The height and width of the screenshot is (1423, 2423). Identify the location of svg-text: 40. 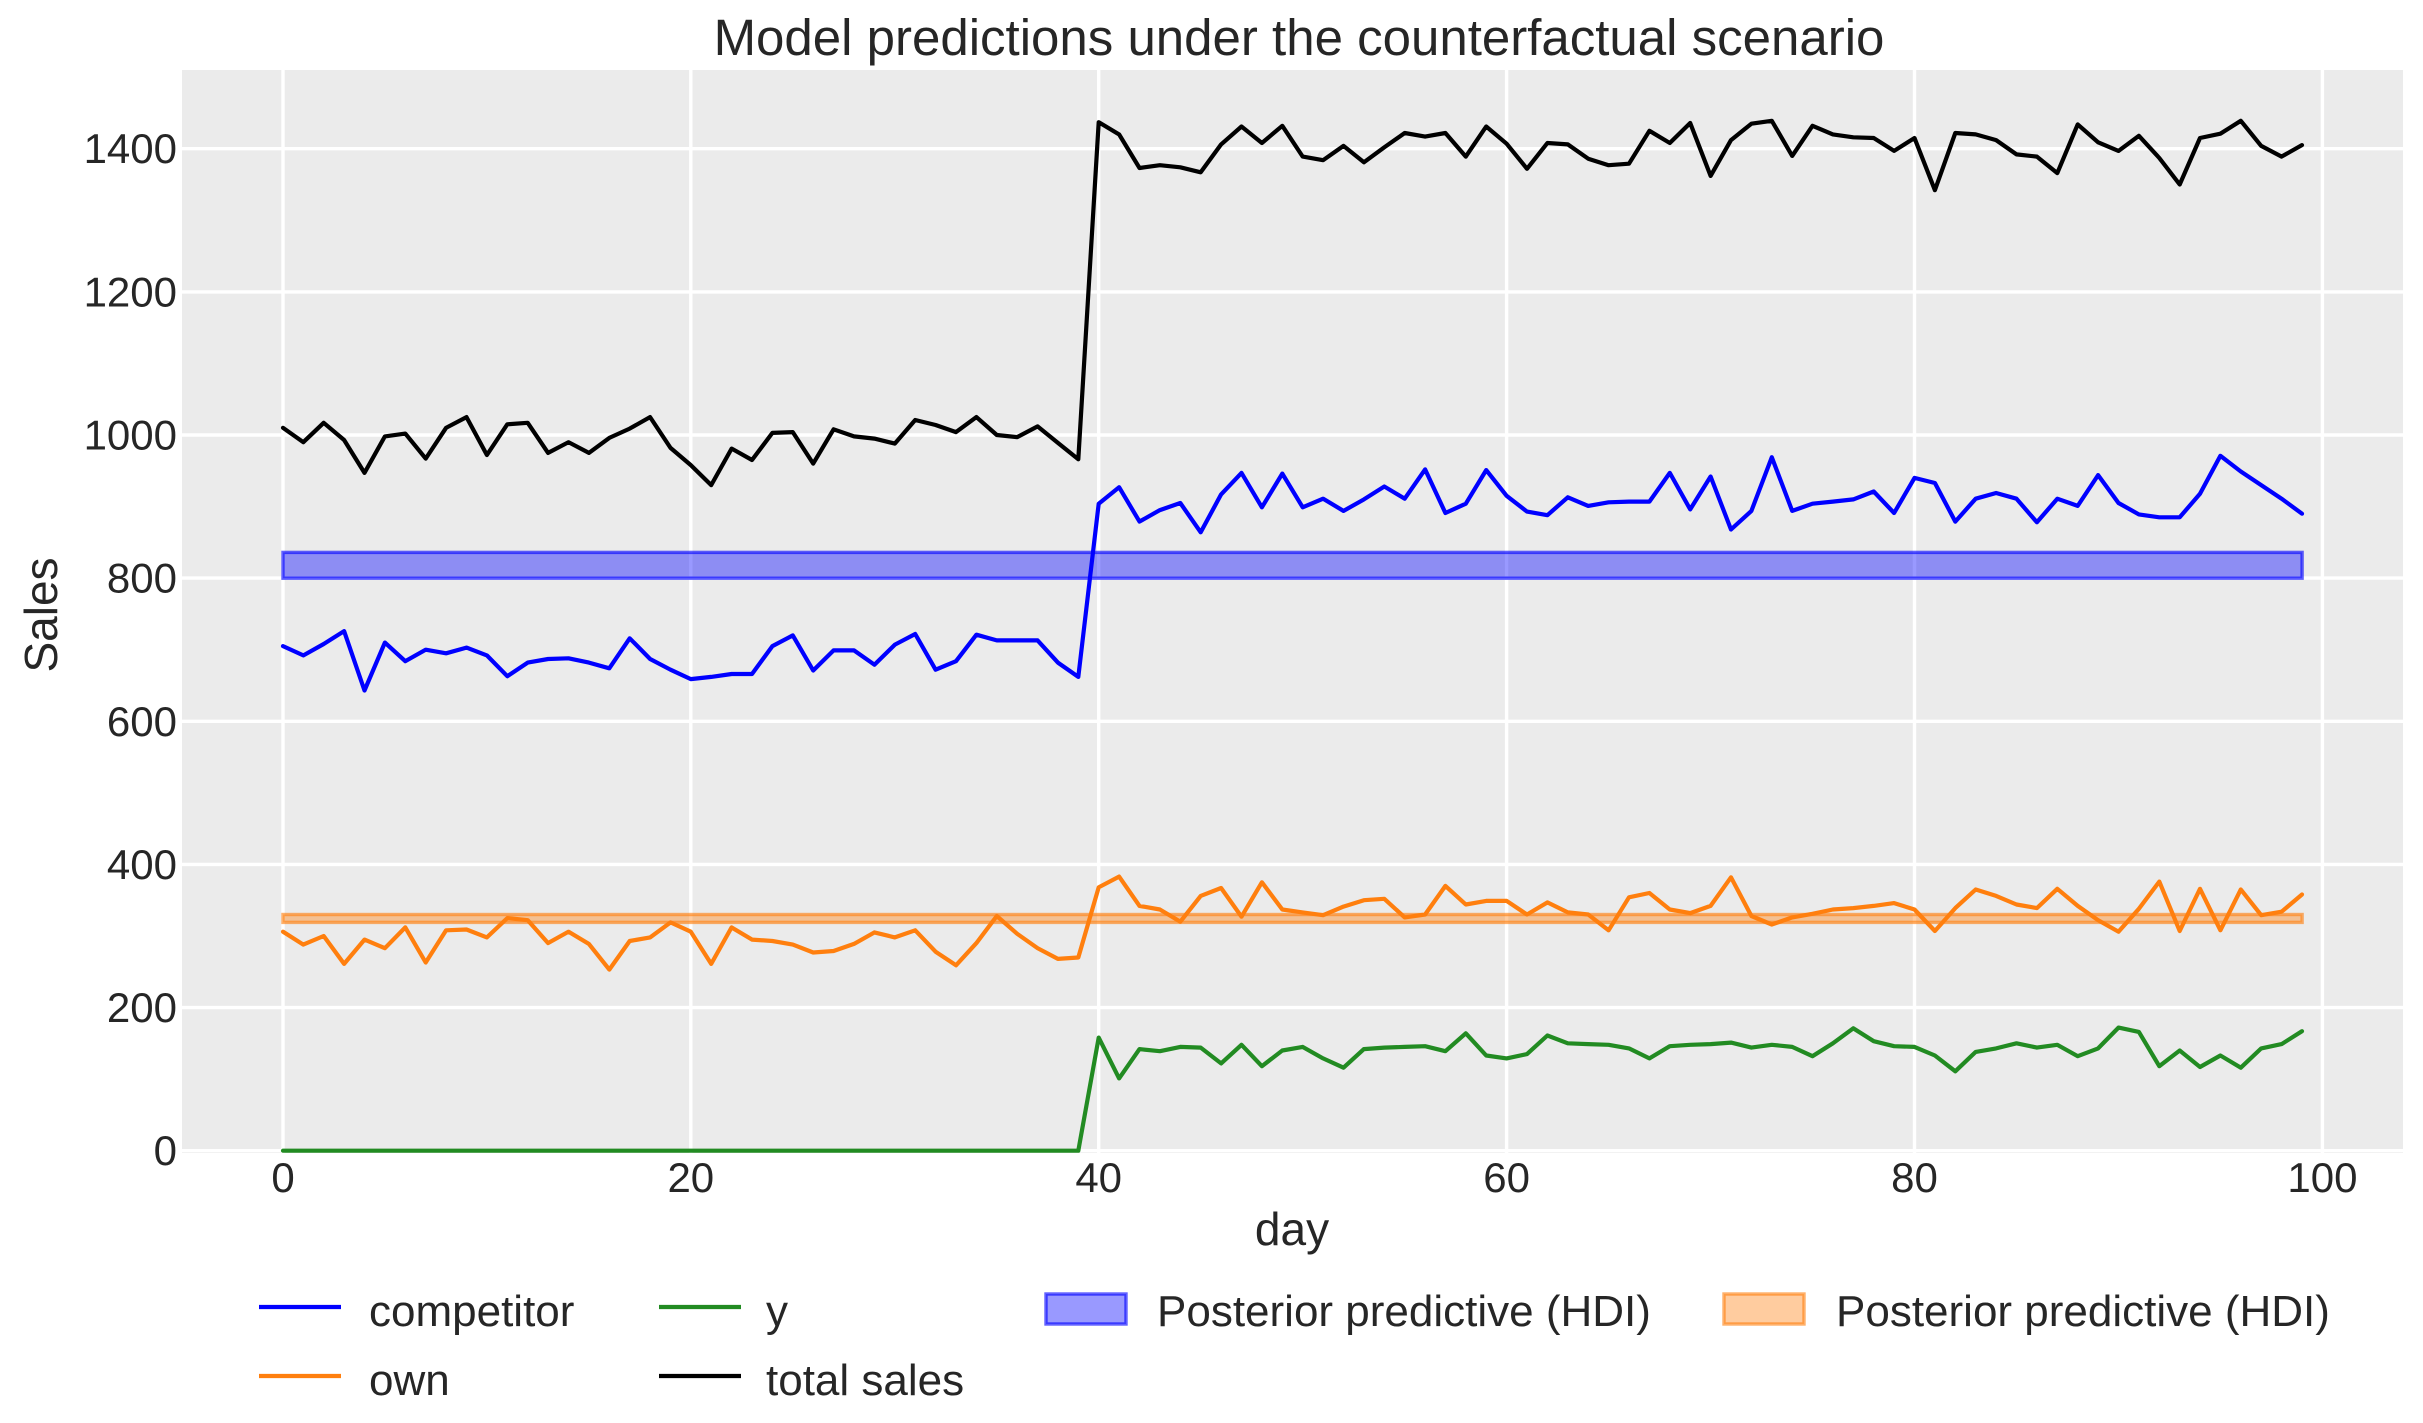
(1098, 1177).